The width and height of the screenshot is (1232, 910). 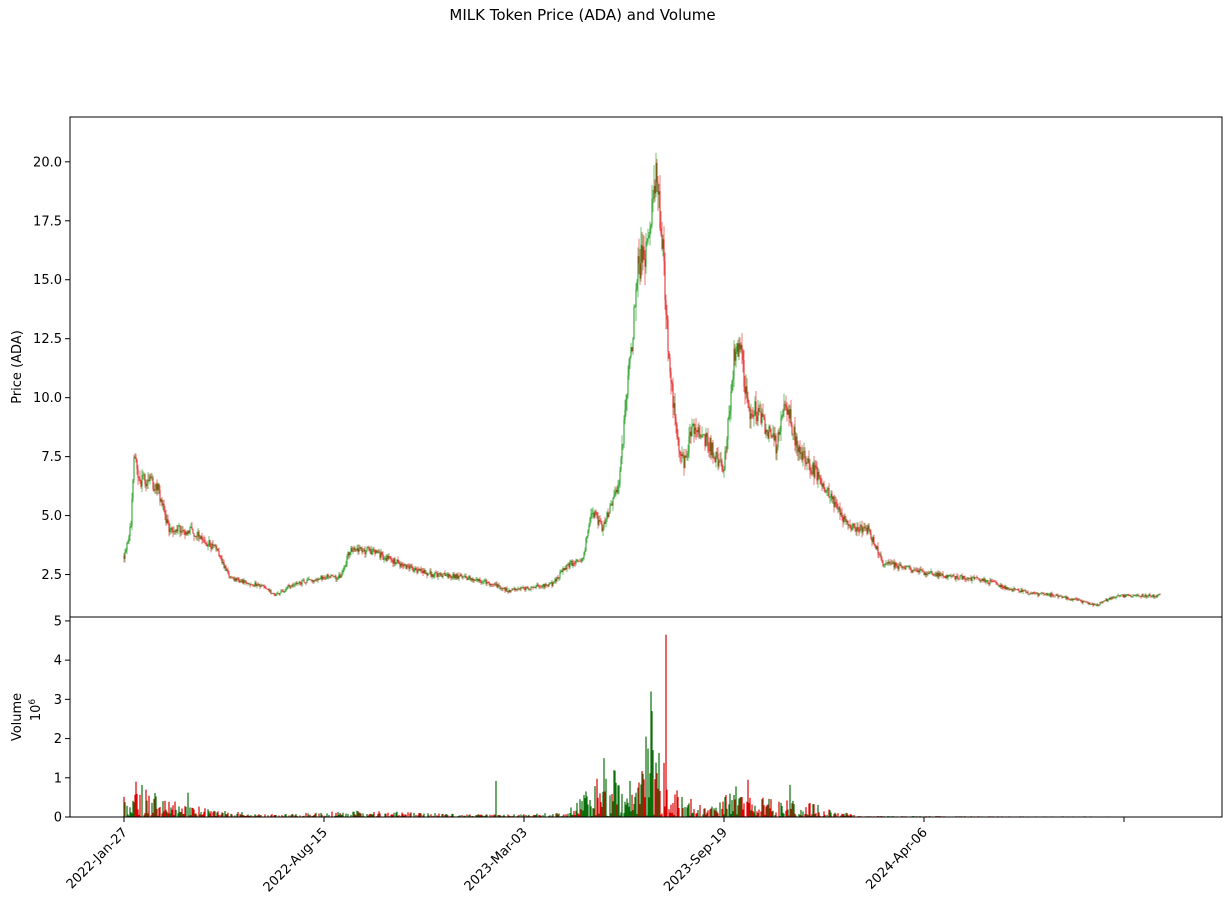 I want to click on volume-y-tick-label: 0, so click(x=58, y=818).